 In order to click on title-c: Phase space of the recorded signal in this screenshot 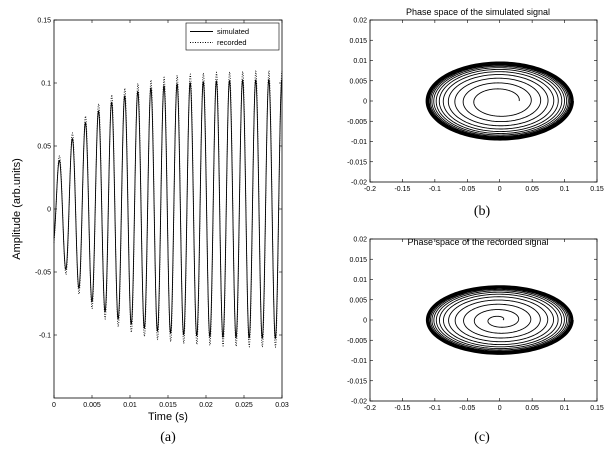, I will do `click(477, 242)`.